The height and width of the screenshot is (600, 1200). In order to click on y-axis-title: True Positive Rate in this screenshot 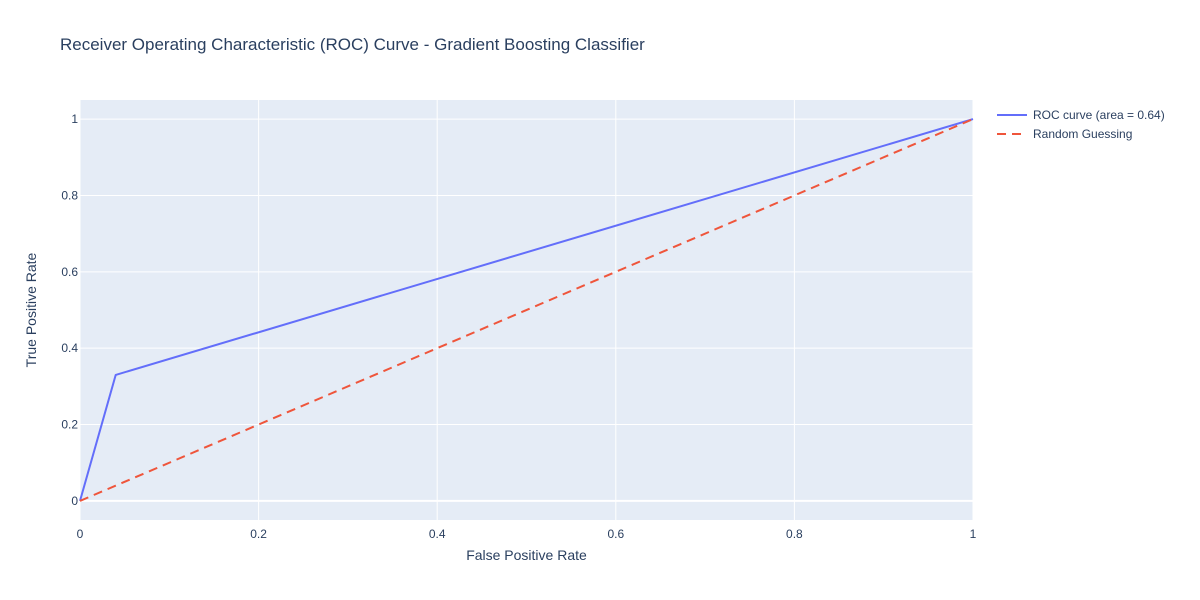, I will do `click(31, 309)`.